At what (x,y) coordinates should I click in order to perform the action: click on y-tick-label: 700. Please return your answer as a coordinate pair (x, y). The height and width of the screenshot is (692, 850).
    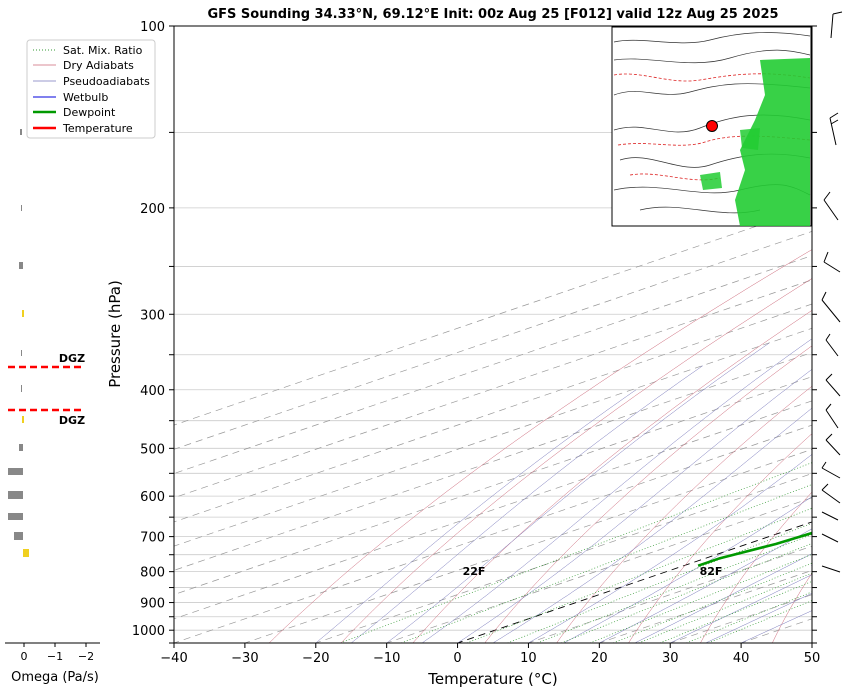
    Looking at the image, I should click on (152, 538).